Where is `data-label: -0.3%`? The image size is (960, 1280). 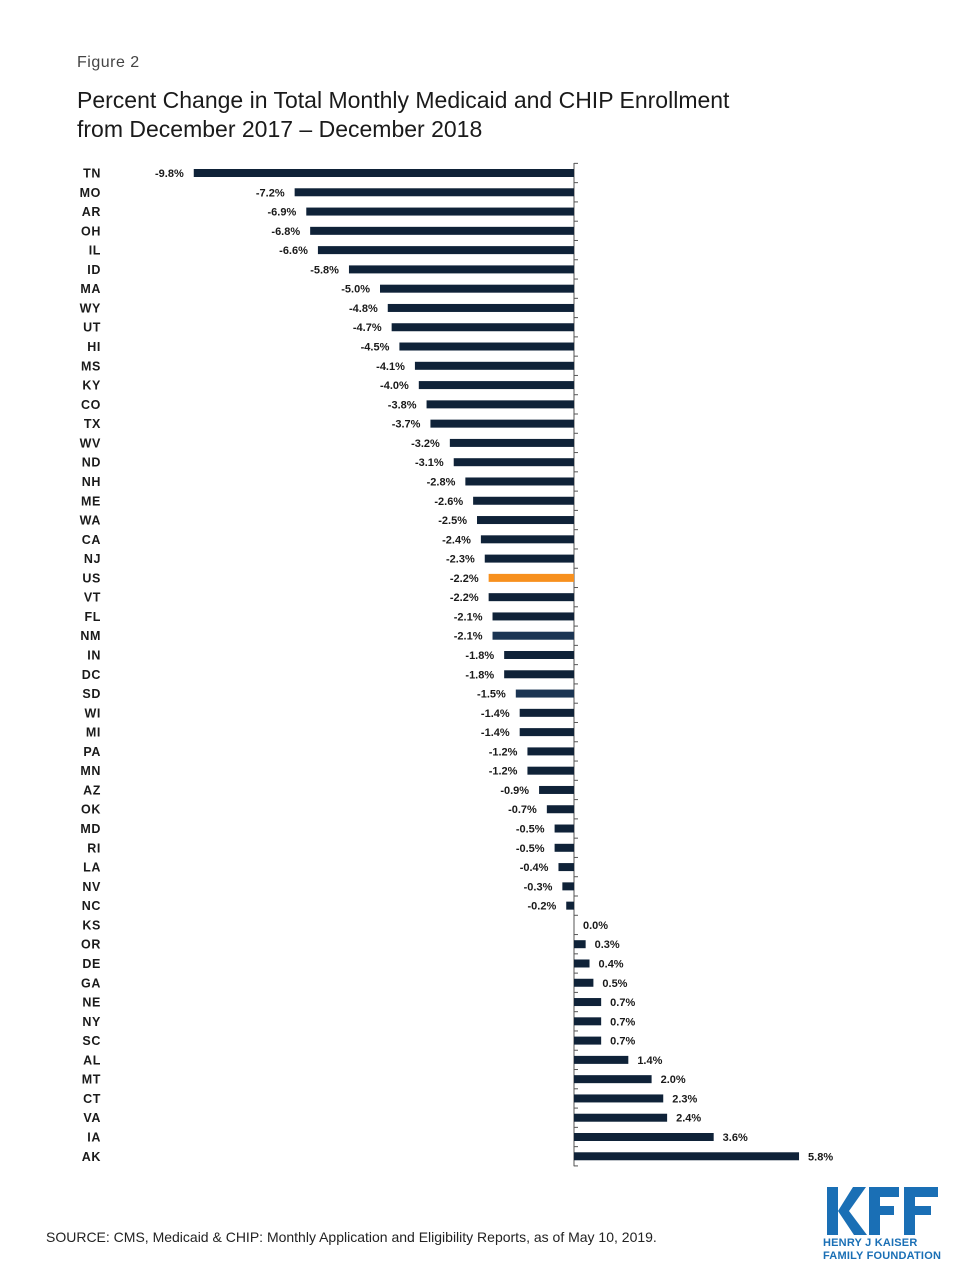
data-label: -0.3% is located at coordinates (538, 887).